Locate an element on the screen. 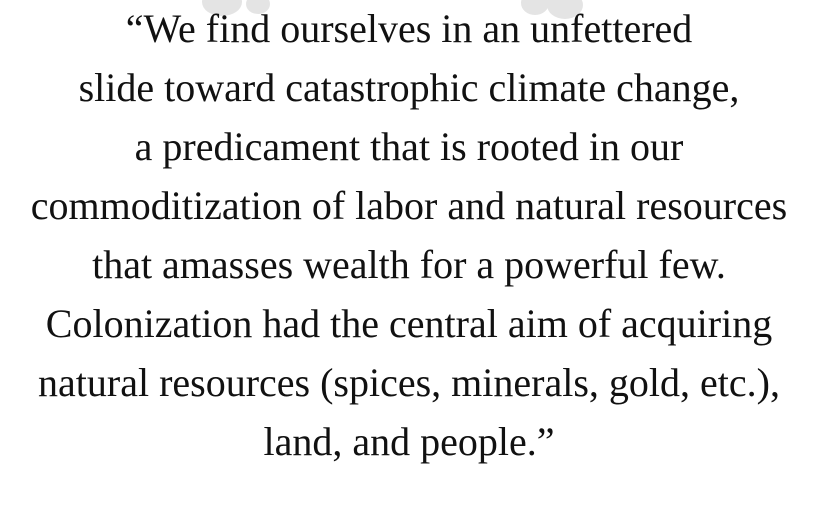 The image size is (818, 505). quote-line: land, and people.” is located at coordinates (409, 441).